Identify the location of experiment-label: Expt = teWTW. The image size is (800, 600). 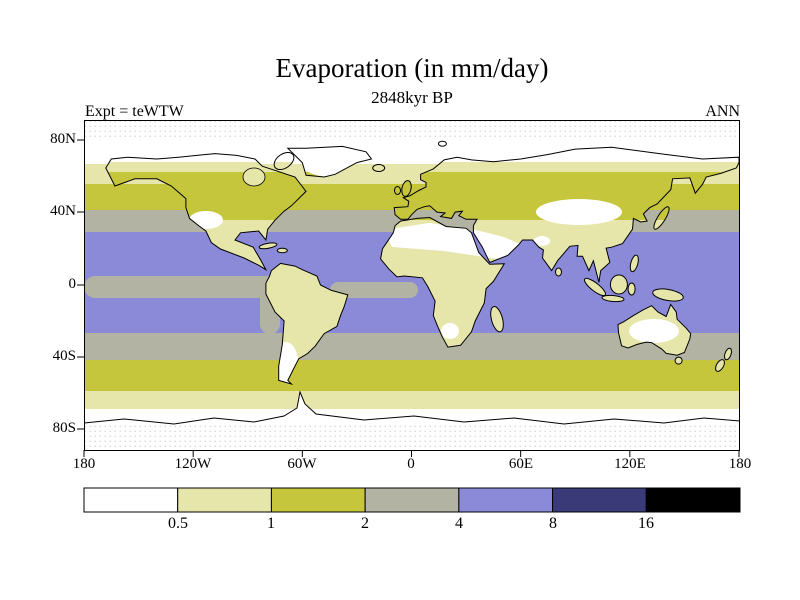
(134, 111).